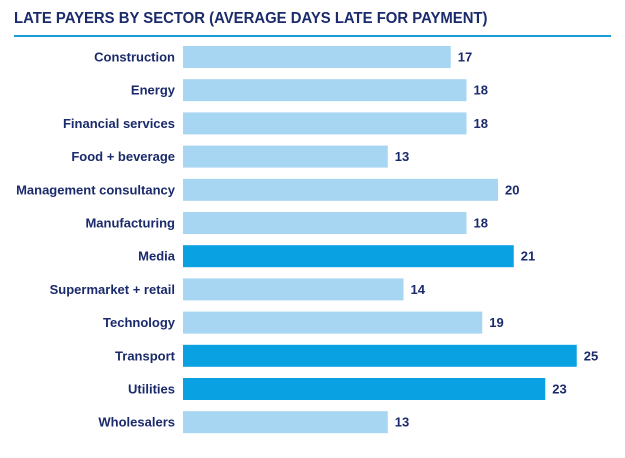 The height and width of the screenshot is (458, 625). I want to click on value-label: 17, so click(465, 57).